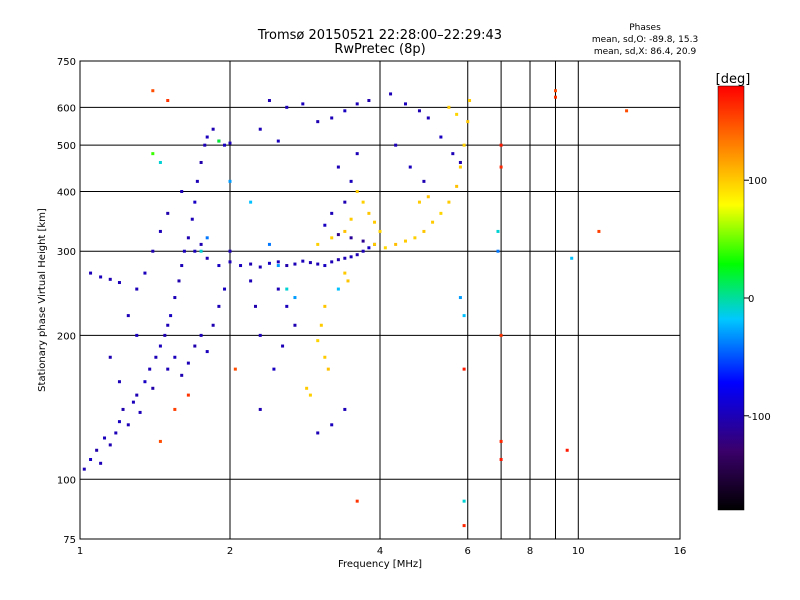 The height and width of the screenshot is (600, 800). Describe the element at coordinates (382, 551) in the screenshot. I see `x-ticks: 1 2 4 6 8 10 16` at that location.